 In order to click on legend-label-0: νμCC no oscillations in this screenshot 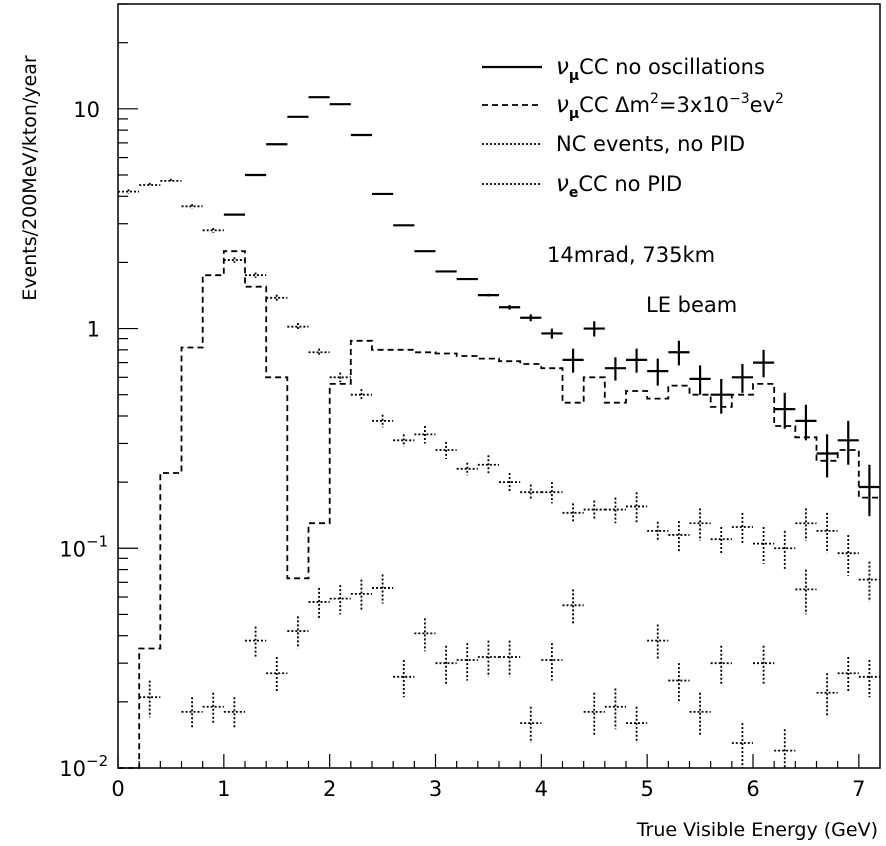, I will do `click(660, 69)`.